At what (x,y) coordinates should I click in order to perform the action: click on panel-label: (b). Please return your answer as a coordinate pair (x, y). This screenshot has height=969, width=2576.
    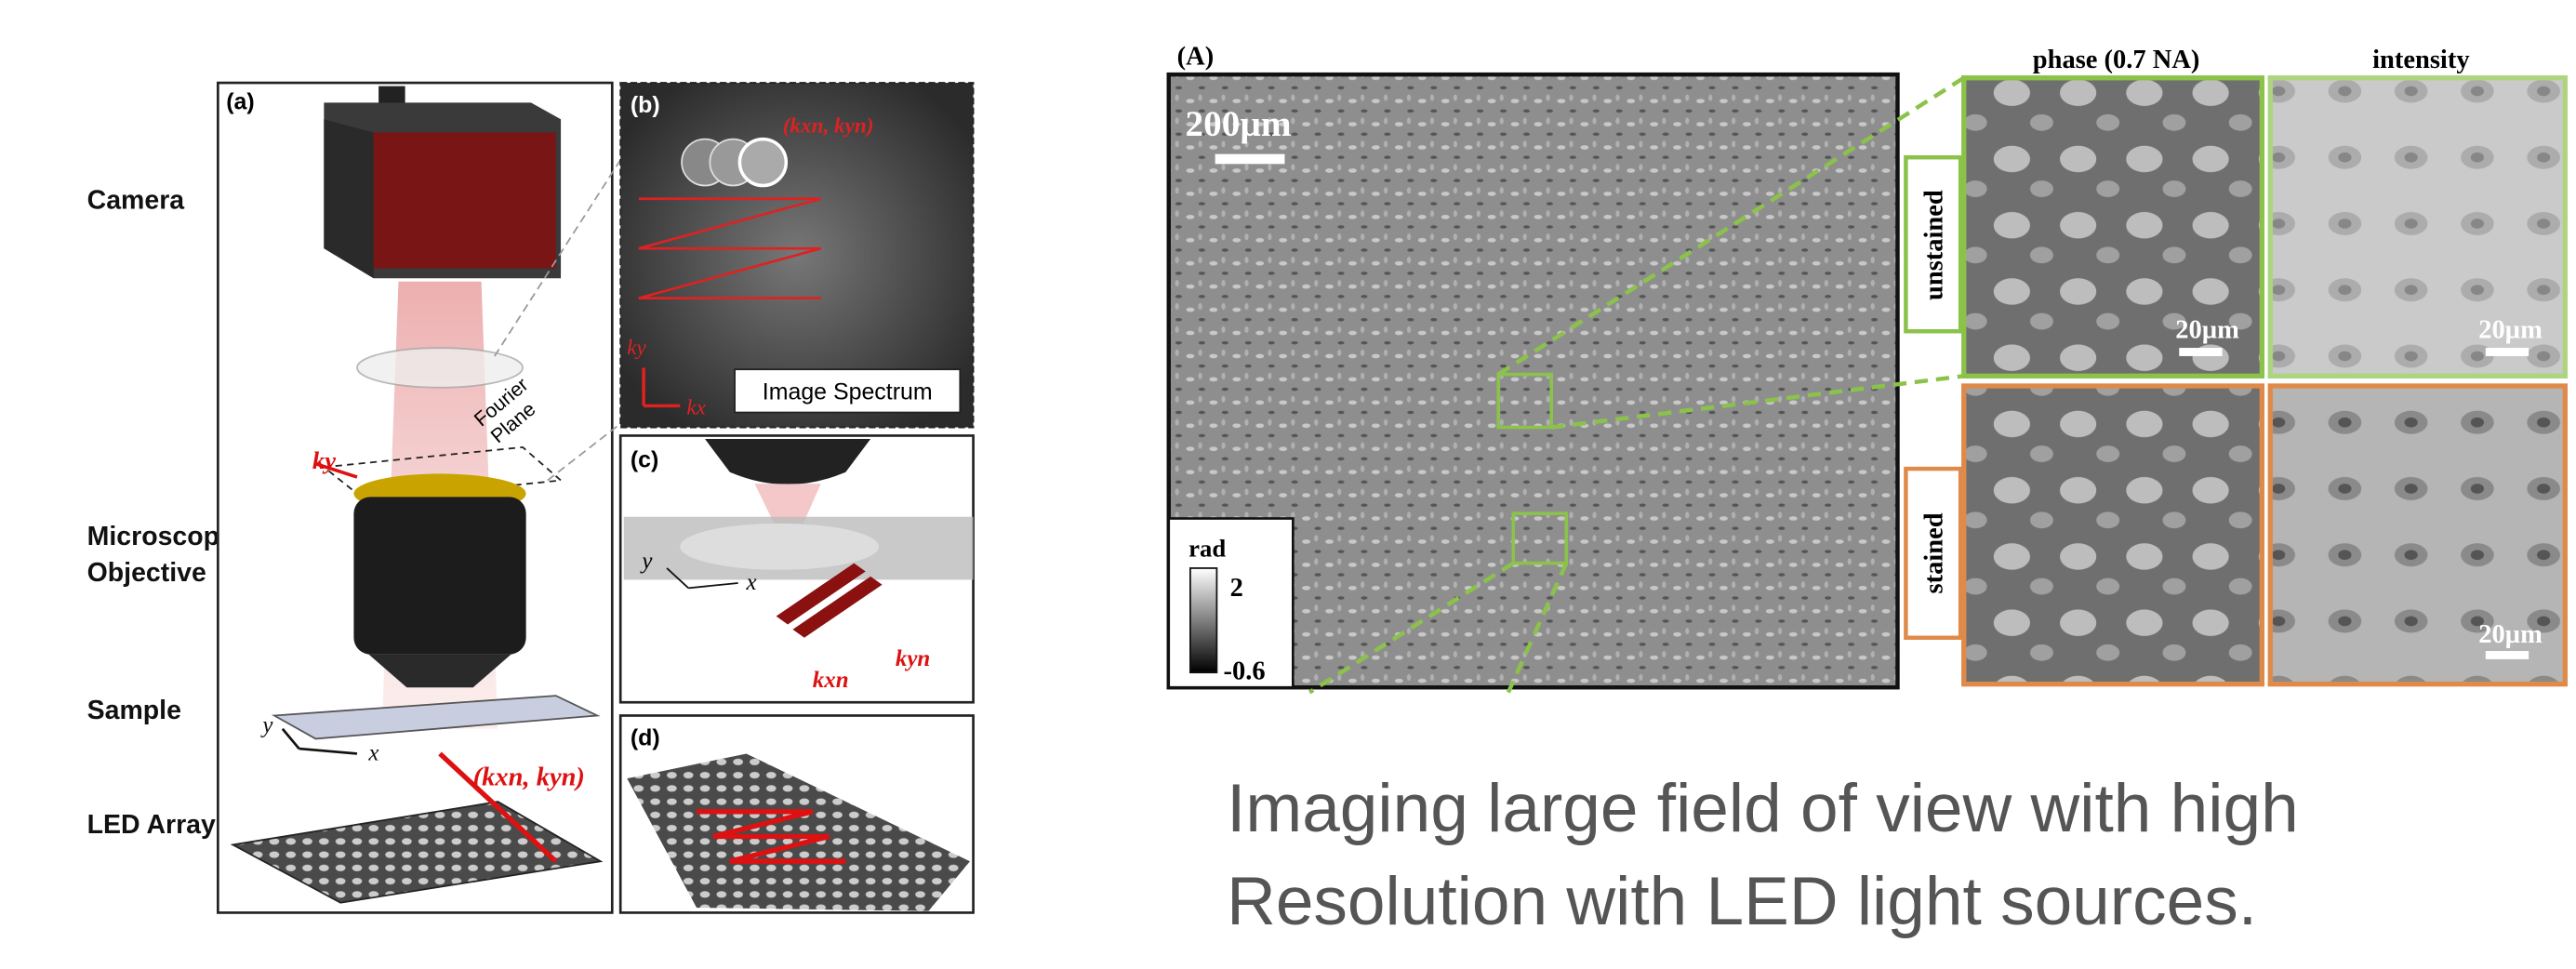
    Looking at the image, I should click on (645, 105).